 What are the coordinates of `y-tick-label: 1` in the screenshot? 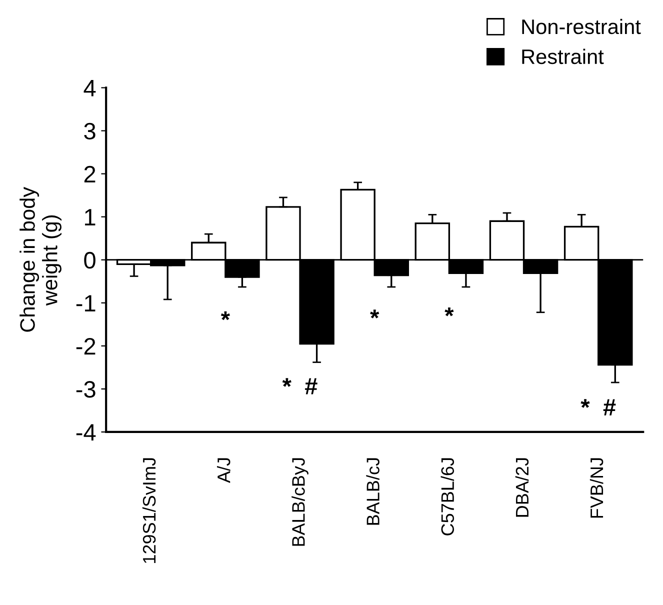 It's located at (90, 217).